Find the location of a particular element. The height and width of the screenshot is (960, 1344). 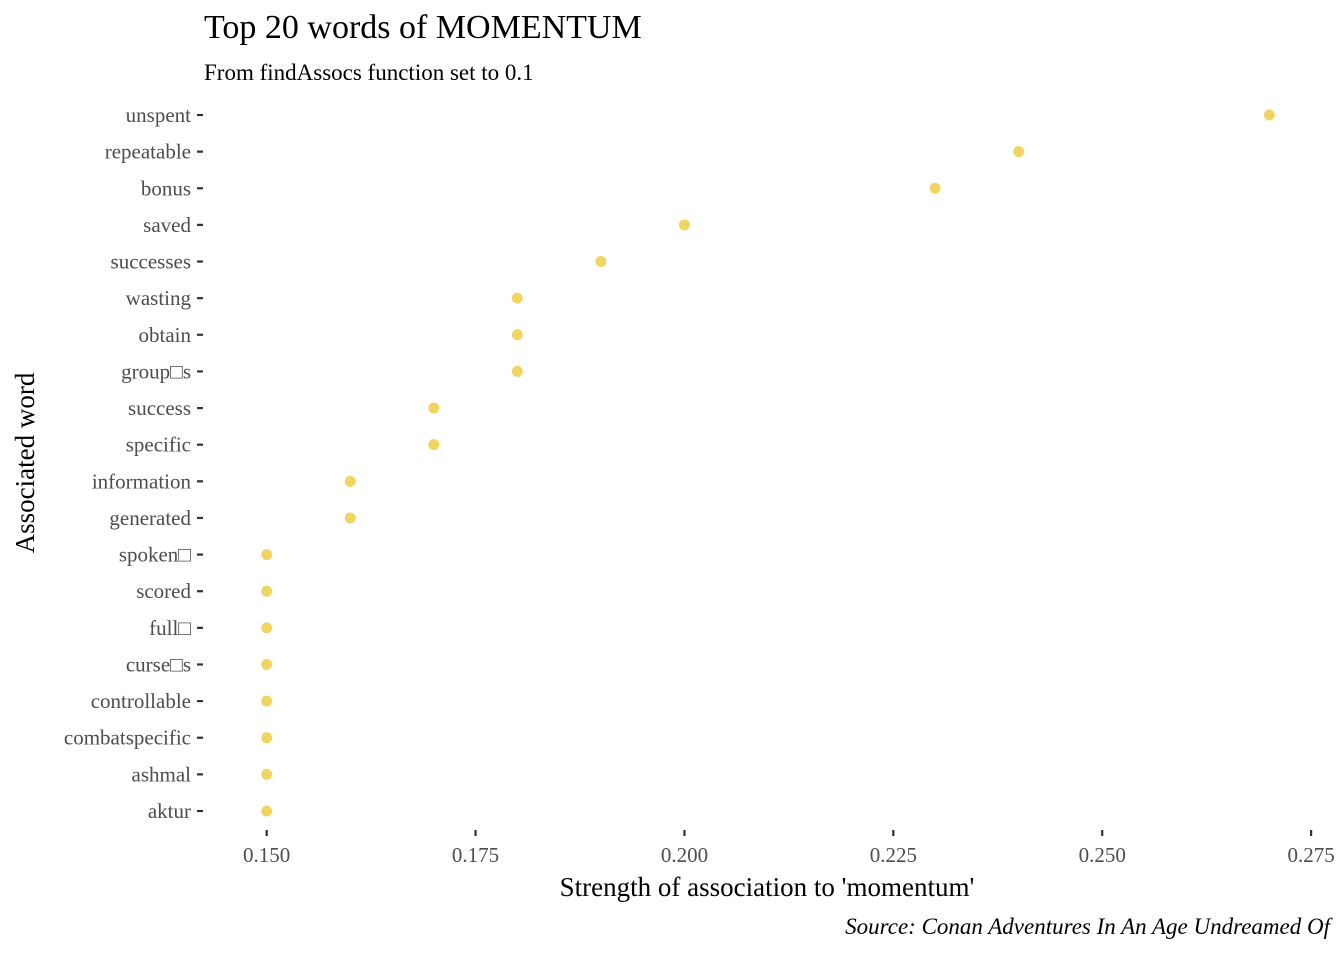

y-tick-label: success is located at coordinates (159, 408).